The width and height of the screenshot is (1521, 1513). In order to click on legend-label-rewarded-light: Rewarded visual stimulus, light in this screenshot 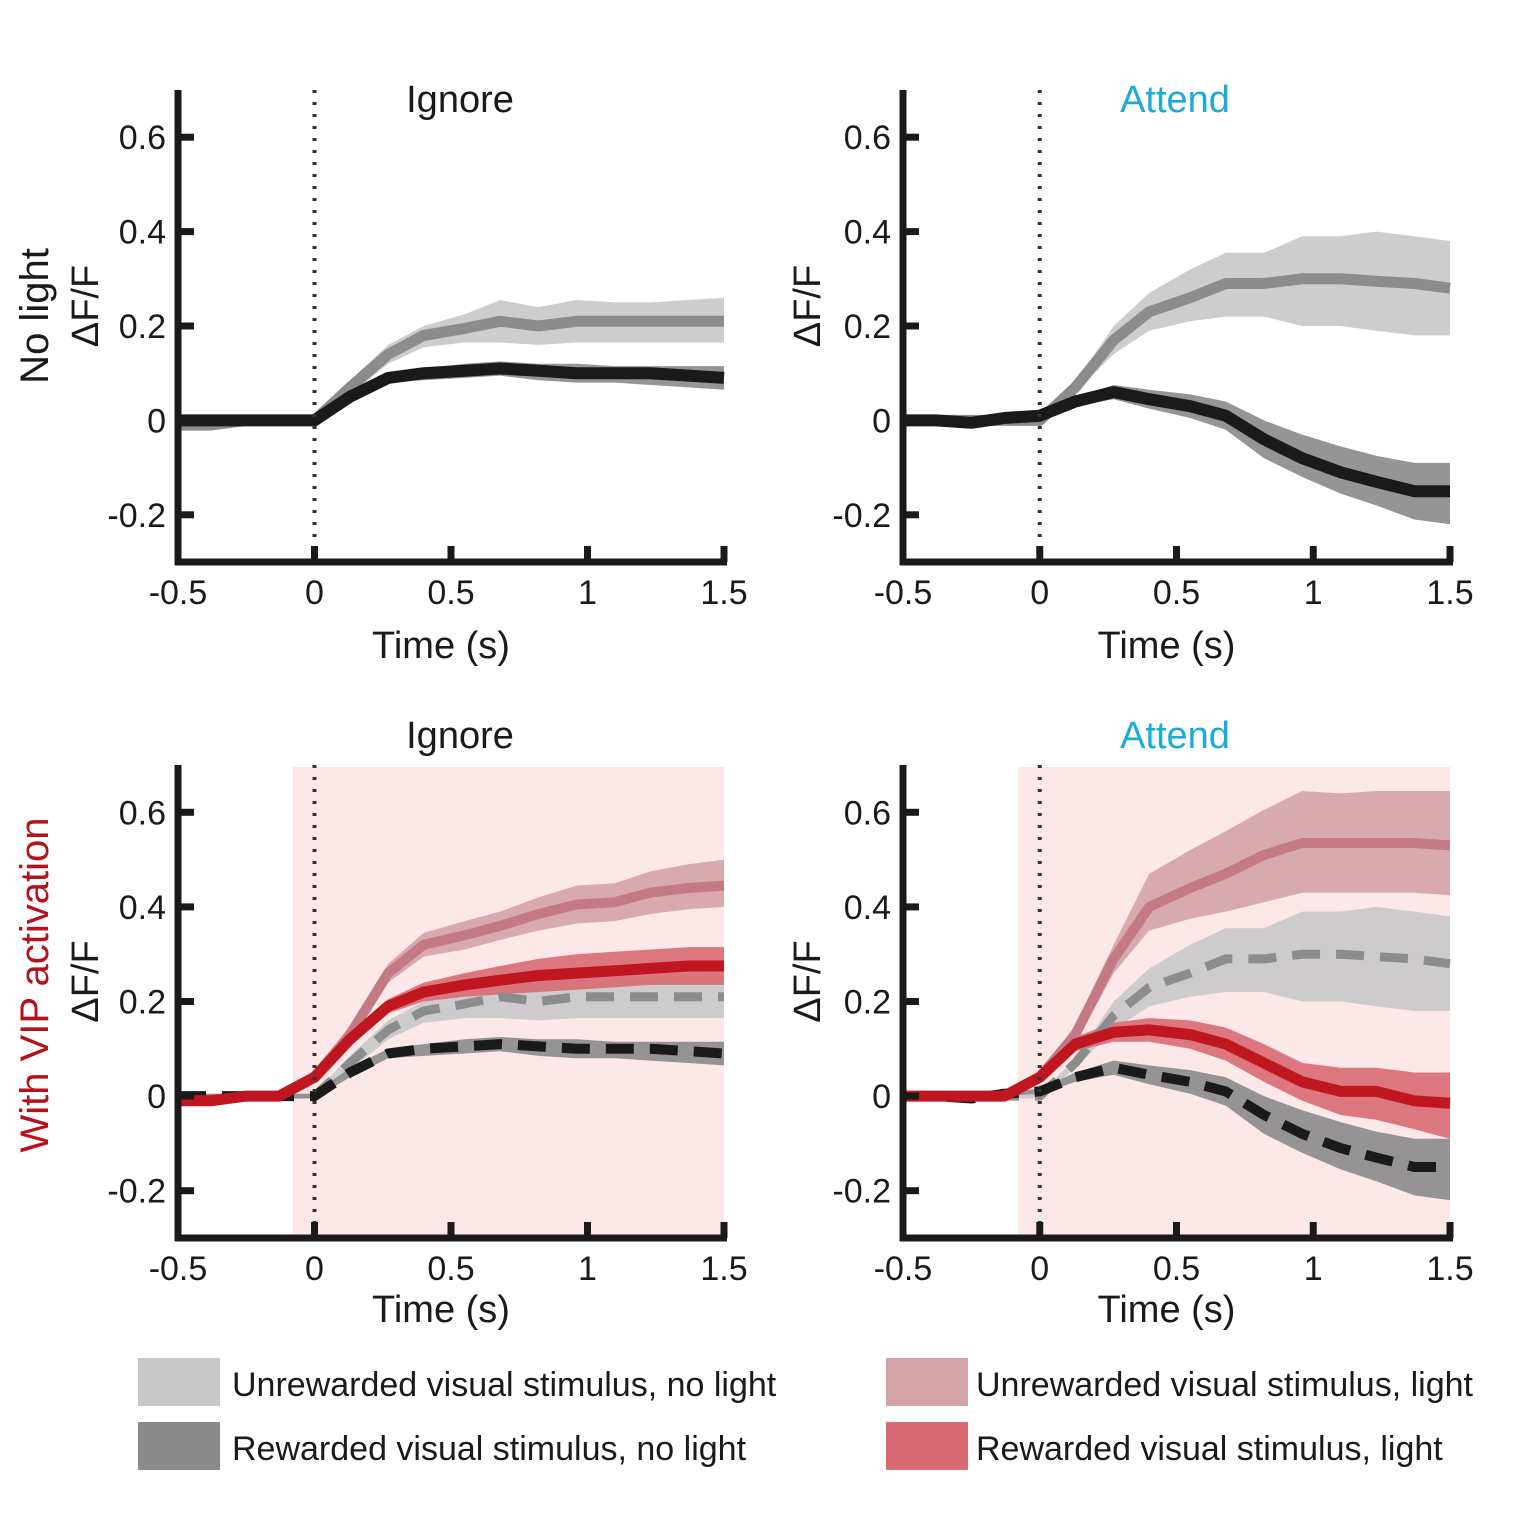, I will do `click(1209, 1449)`.